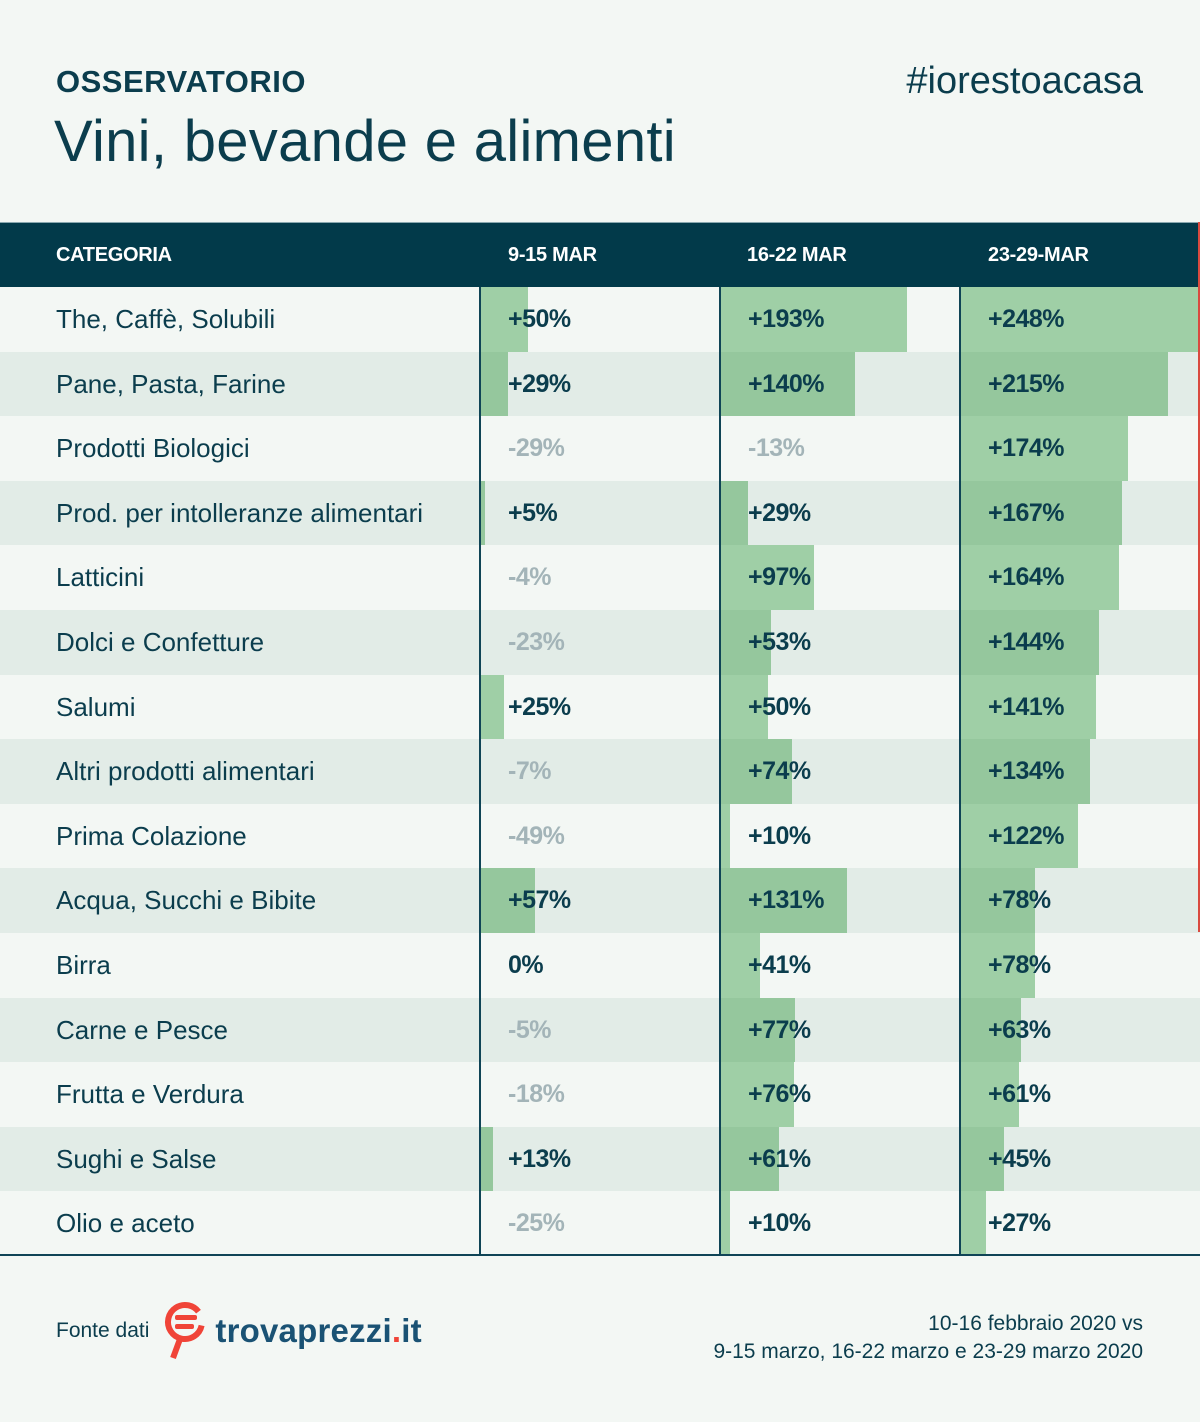 The image size is (1200, 1422). Describe the element at coordinates (1080, 1159) in the screenshot. I see `value-cell: +45%` at that location.